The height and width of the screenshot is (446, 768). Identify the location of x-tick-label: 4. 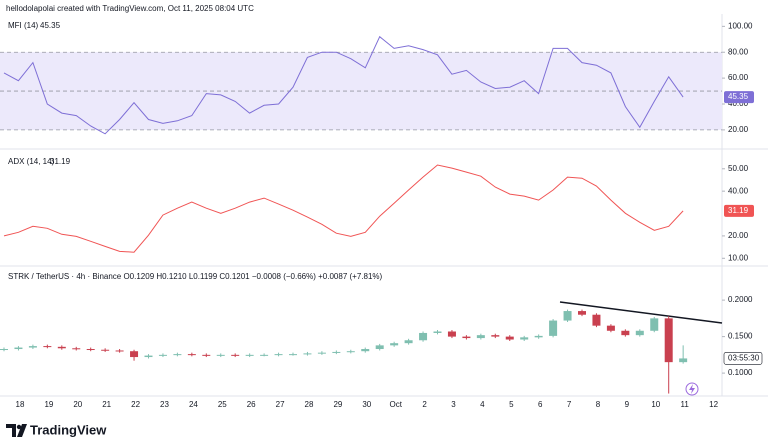
(482, 404).